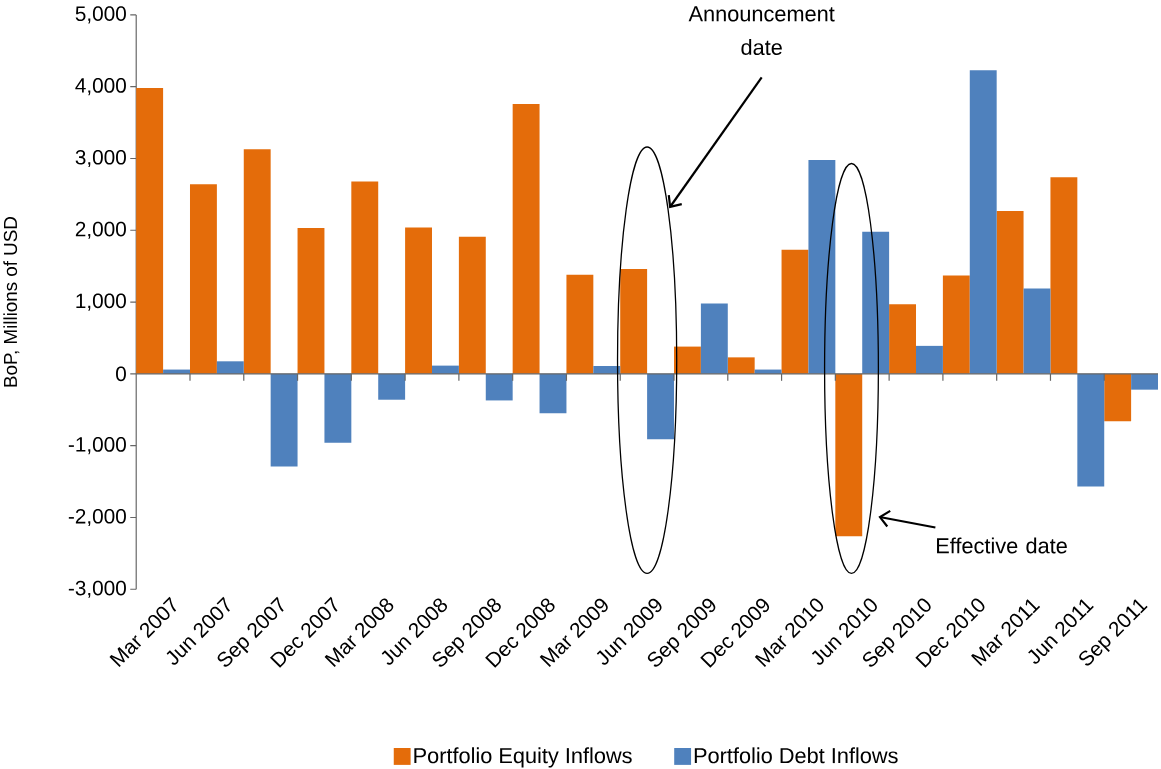 The width and height of the screenshot is (1161, 769). I want to click on y-tick-label: 4,000, so click(100, 87).